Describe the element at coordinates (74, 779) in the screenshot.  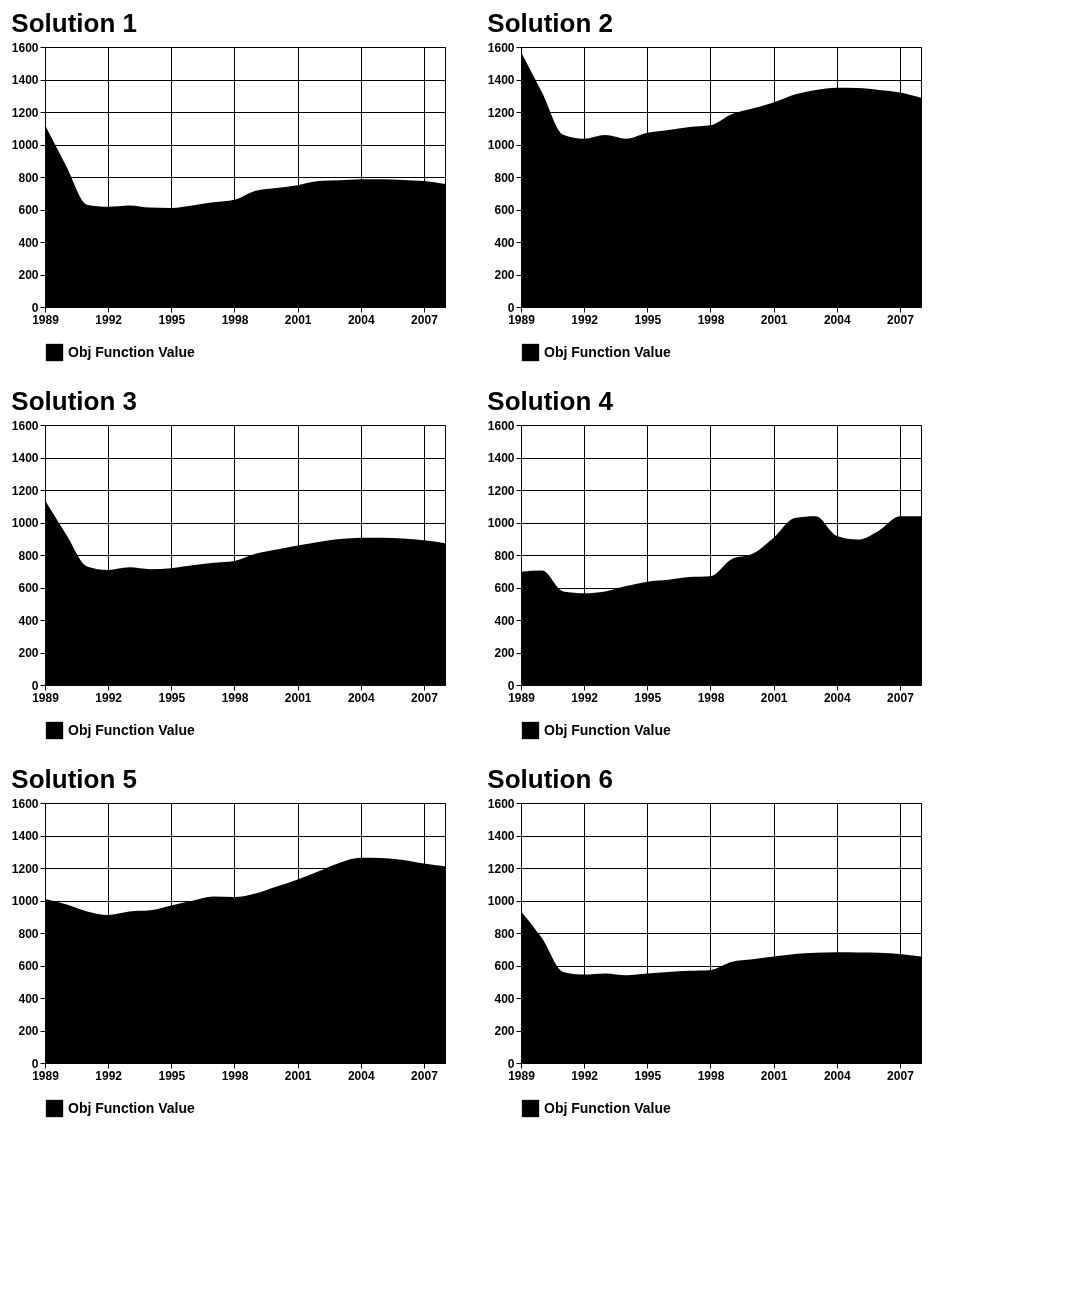
I see `chart-title: Solution 5` at that location.